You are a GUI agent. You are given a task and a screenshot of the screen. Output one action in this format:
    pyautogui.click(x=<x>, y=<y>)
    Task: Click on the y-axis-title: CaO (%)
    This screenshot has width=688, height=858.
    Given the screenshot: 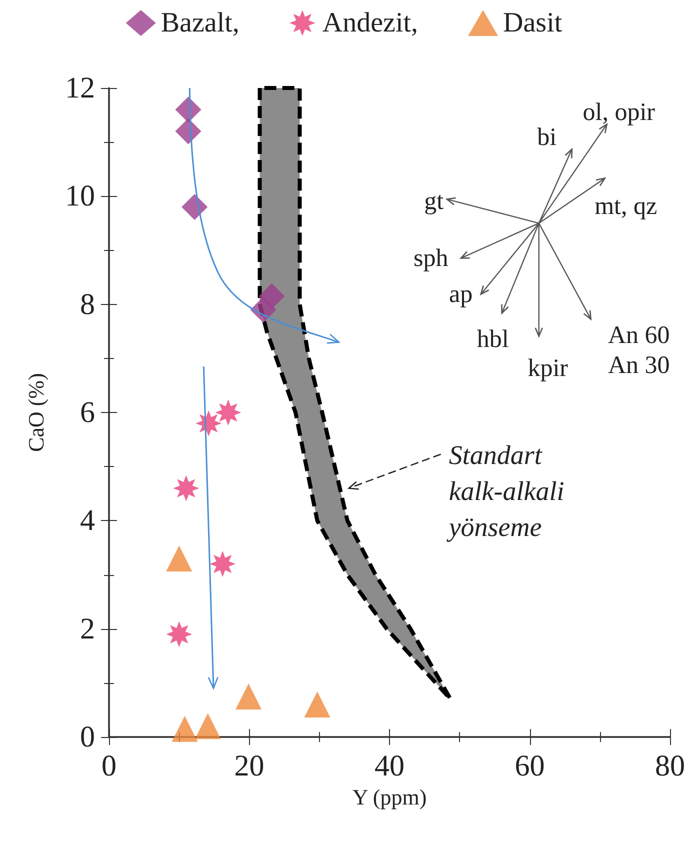 What is the action you would take?
    pyautogui.click(x=36, y=412)
    